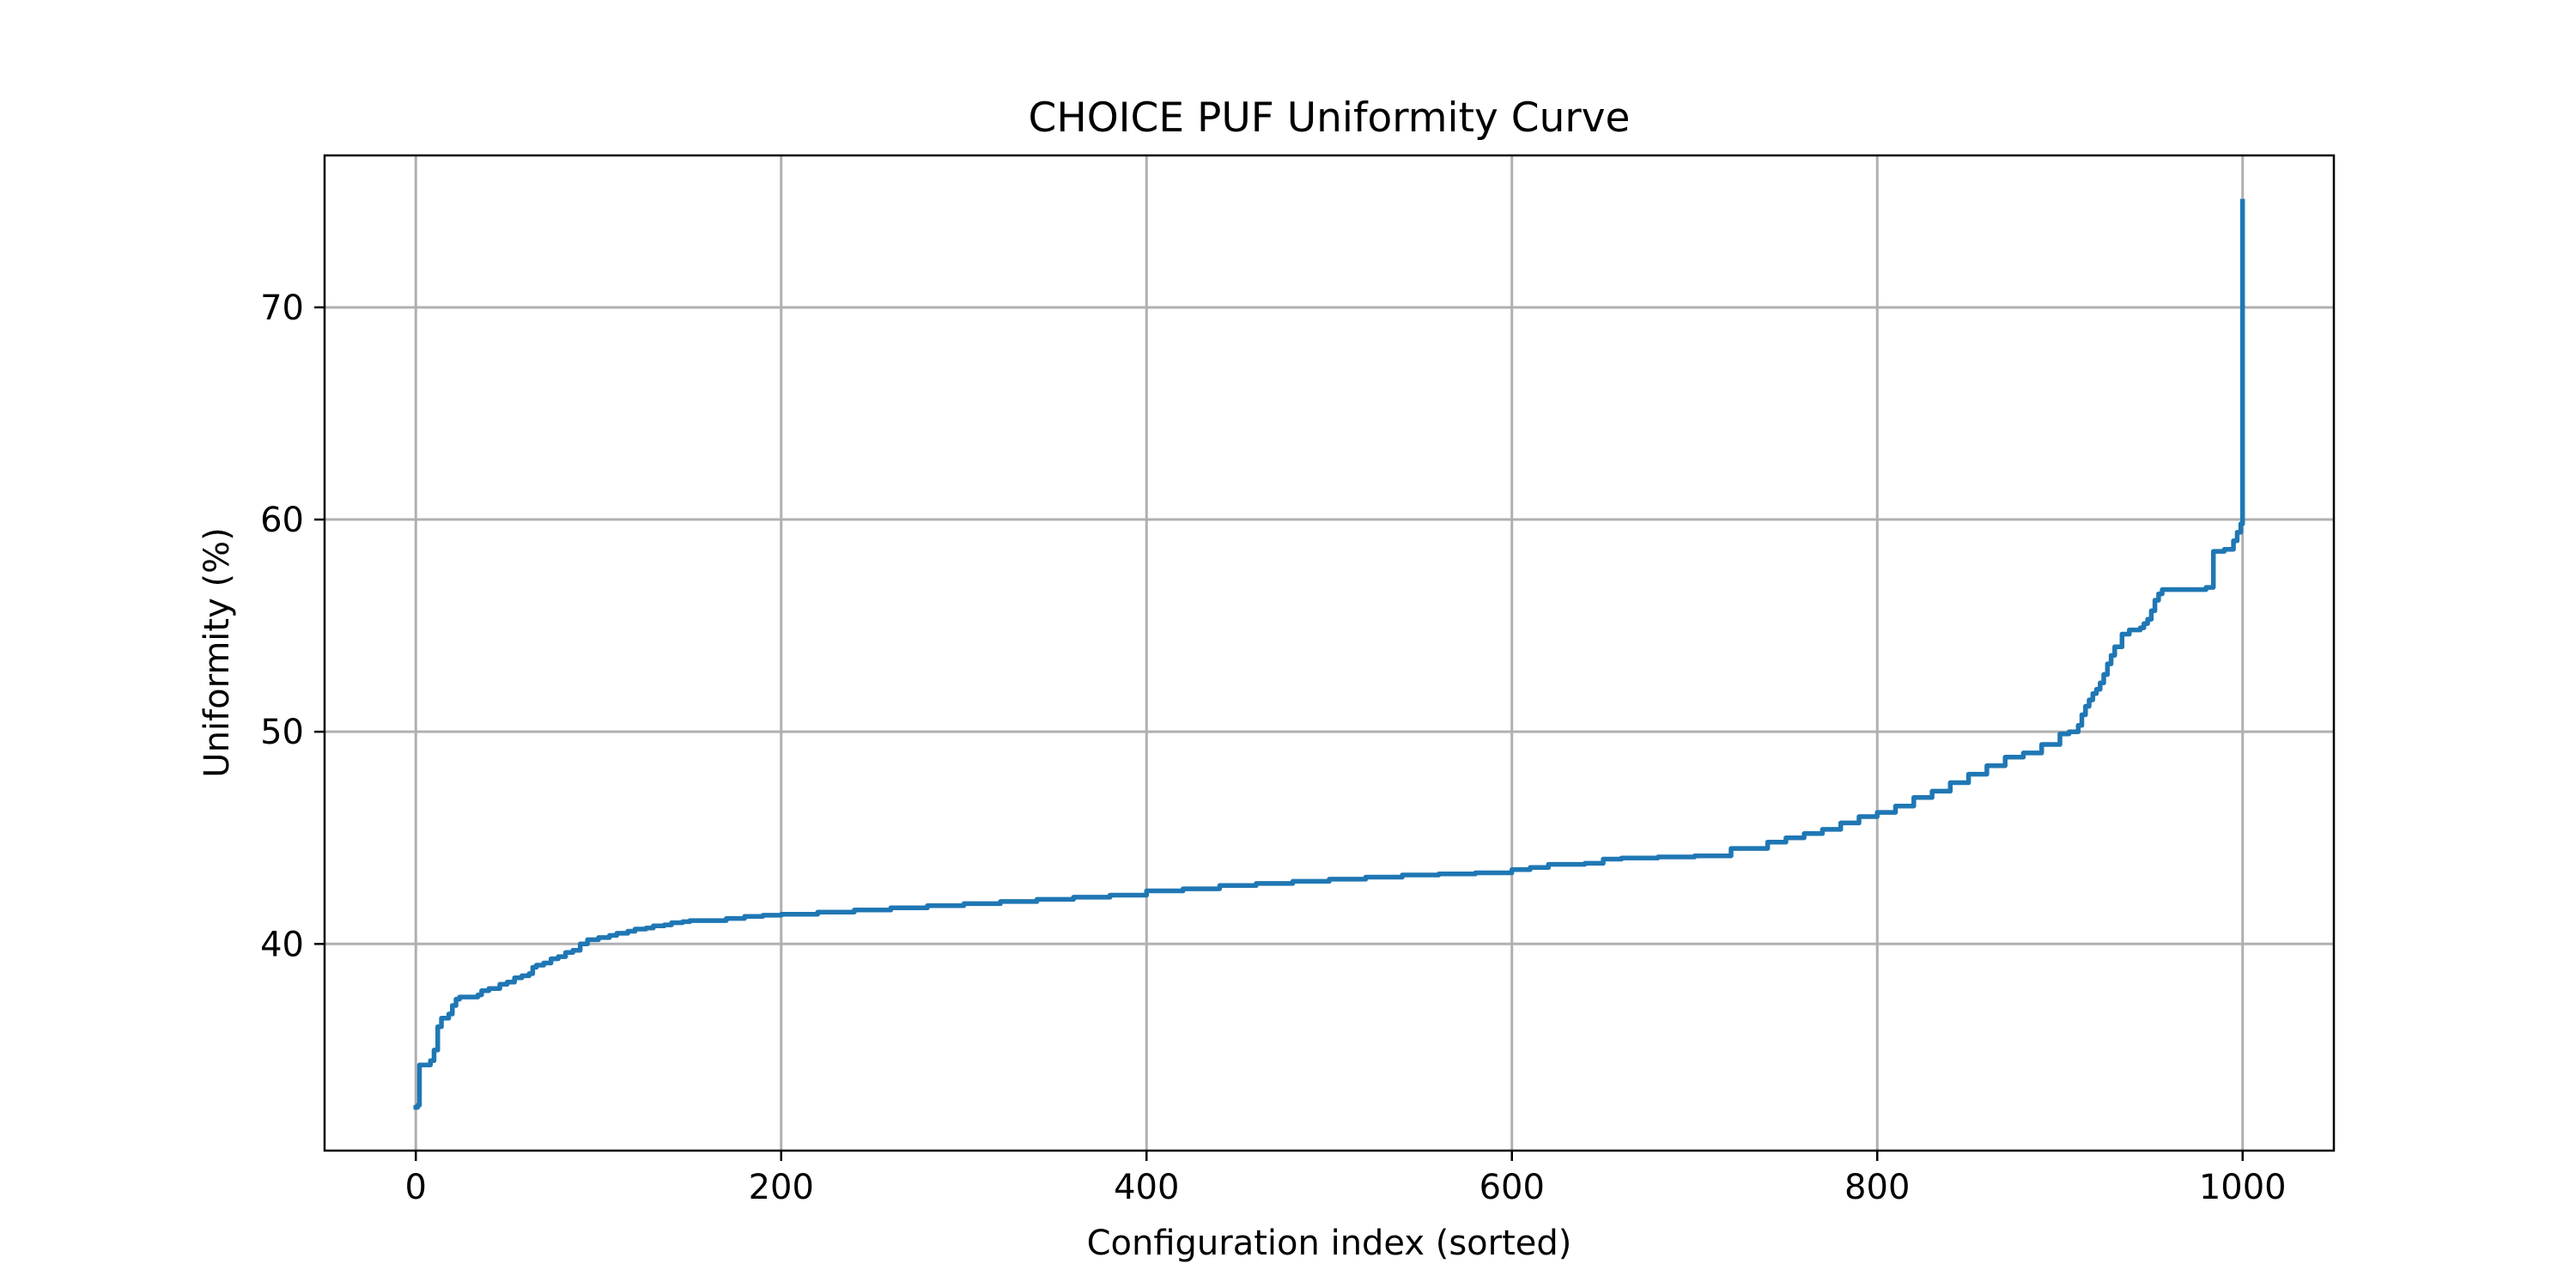  Describe the element at coordinates (217, 652) in the screenshot. I see `y-axis-label: Uniformity (%)` at that location.